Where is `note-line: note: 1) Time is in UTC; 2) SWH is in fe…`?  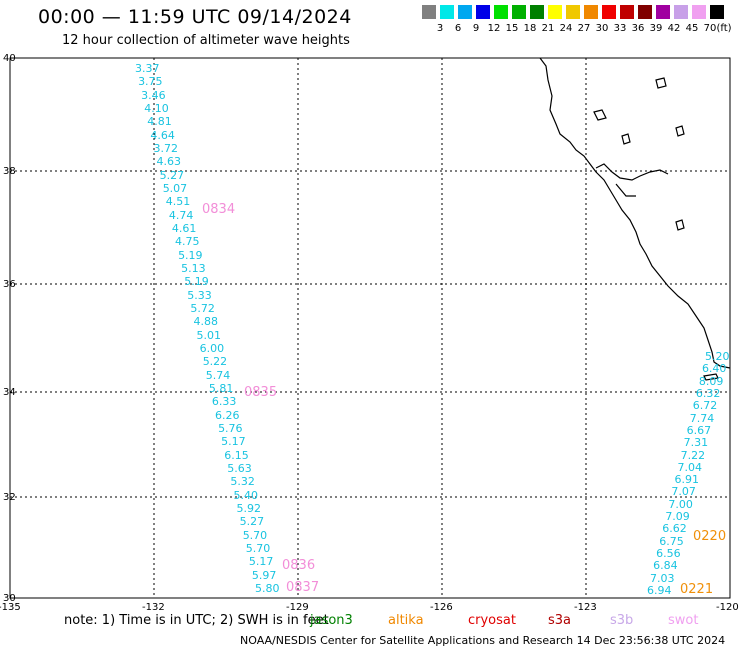
note-line: note: 1) Time is in UTC; 2) SWH is in fe… is located at coordinates (196, 620).